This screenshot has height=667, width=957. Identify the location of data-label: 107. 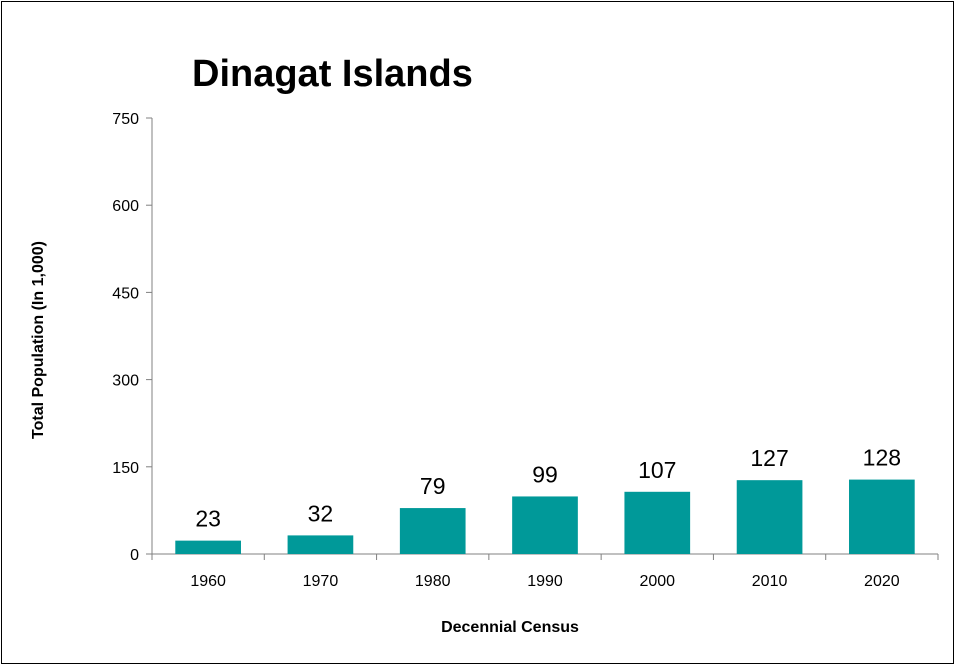
(657, 470).